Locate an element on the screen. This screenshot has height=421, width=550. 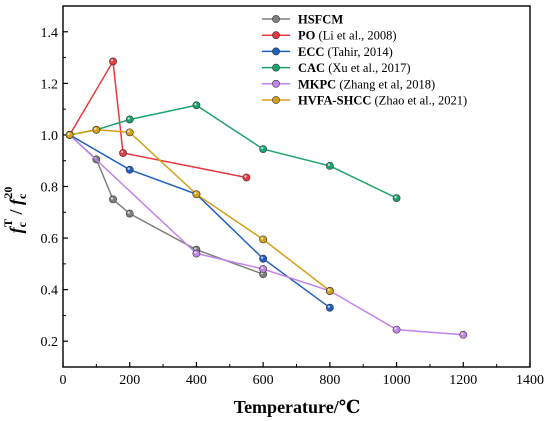
y-tick-label: 0.6 is located at coordinates (50, 239).